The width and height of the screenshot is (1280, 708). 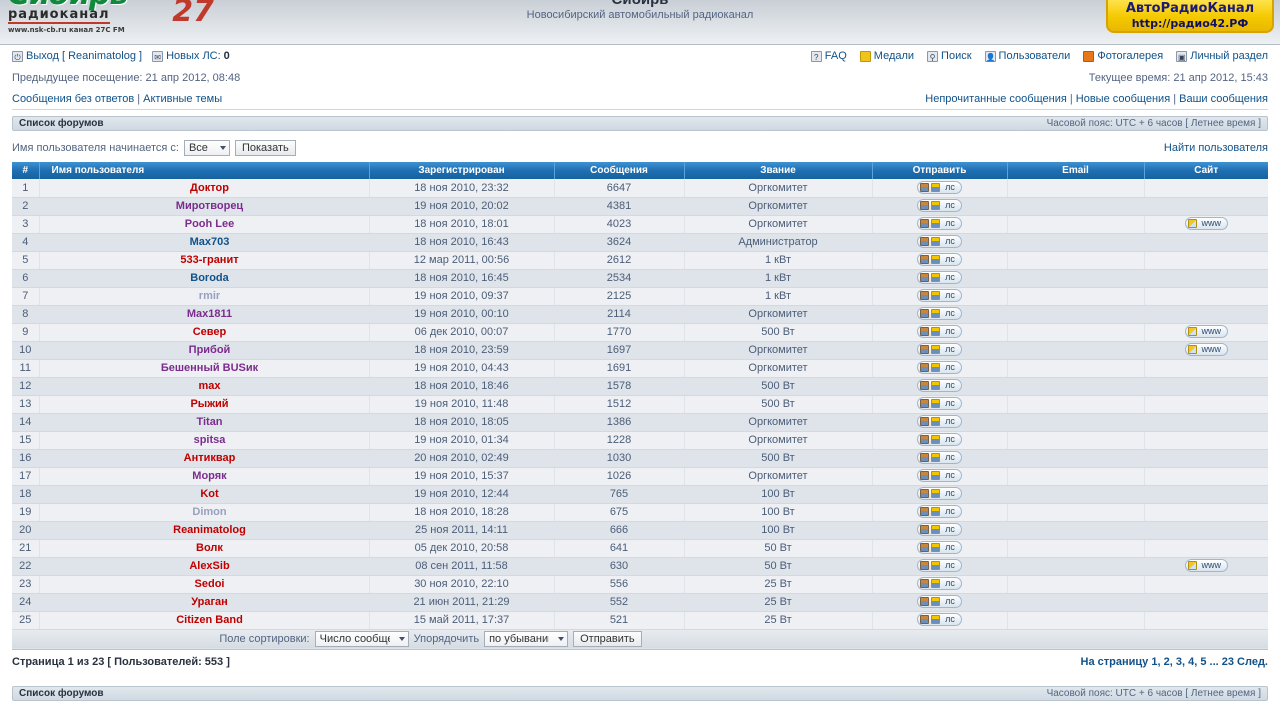 What do you see at coordinates (1130, 56) in the screenshot?
I see `nav-item-gallery-label: Фотогалерея` at bounding box center [1130, 56].